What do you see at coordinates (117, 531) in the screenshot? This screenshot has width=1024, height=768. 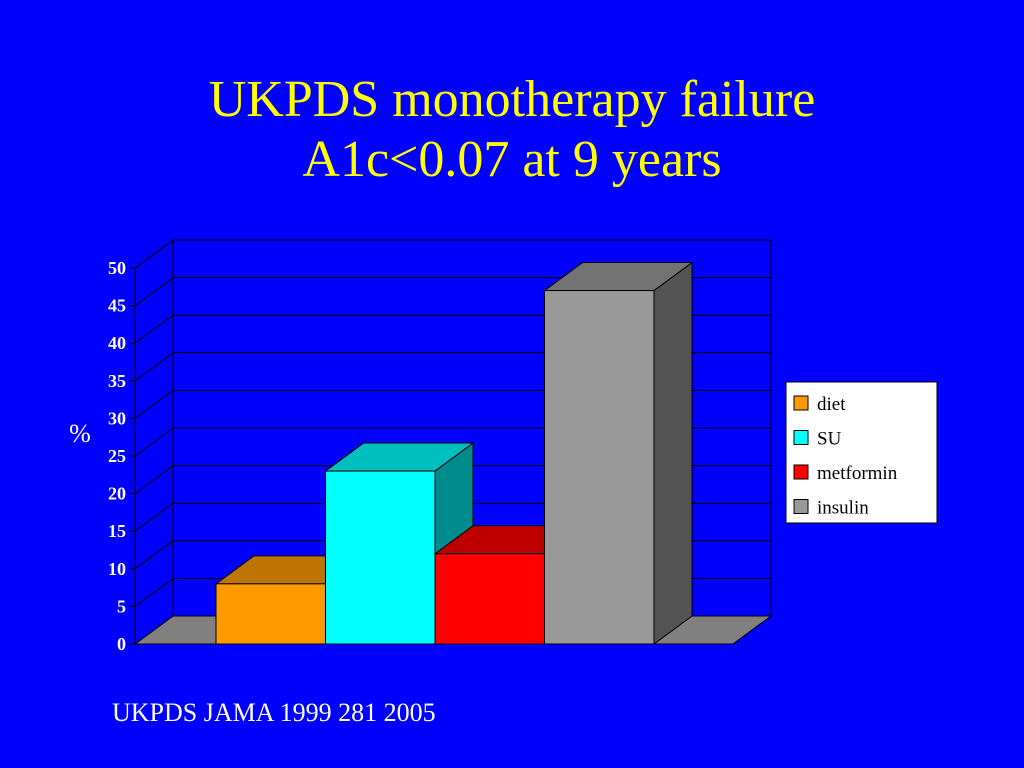 I see `y-tick-label: 15` at bounding box center [117, 531].